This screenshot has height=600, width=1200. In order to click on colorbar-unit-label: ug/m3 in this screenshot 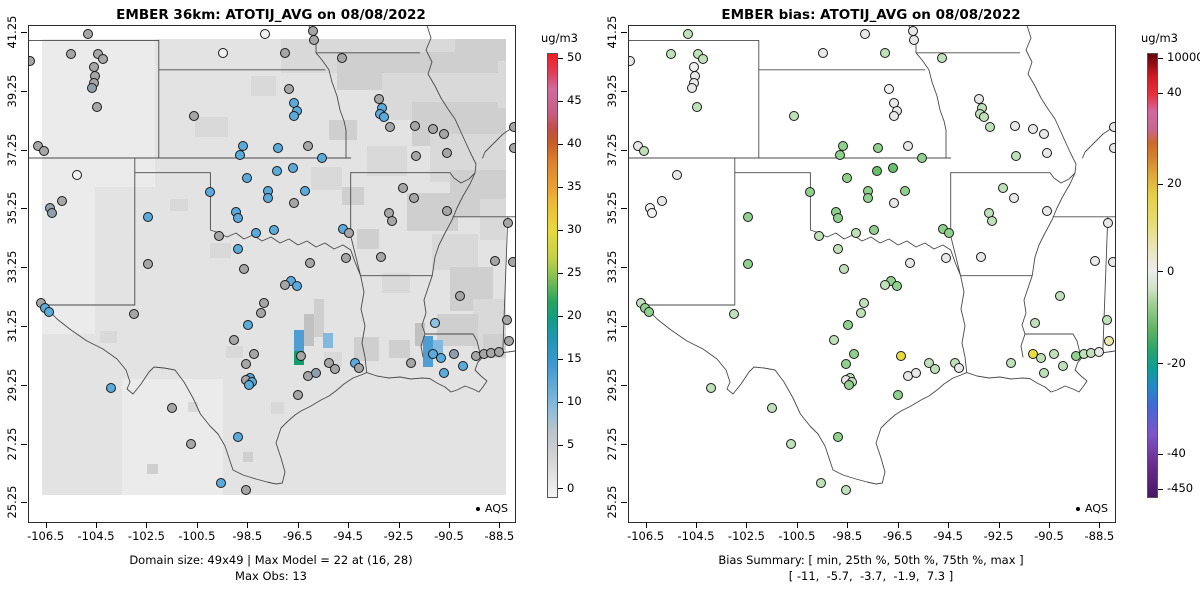, I will do `click(559, 38)`.